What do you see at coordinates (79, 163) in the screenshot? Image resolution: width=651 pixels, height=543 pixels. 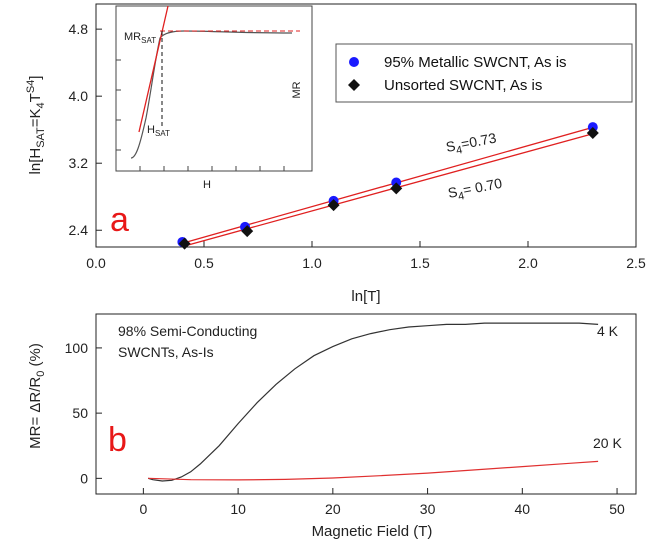 I see `panel-a-y-tick-label: 3.2` at bounding box center [79, 163].